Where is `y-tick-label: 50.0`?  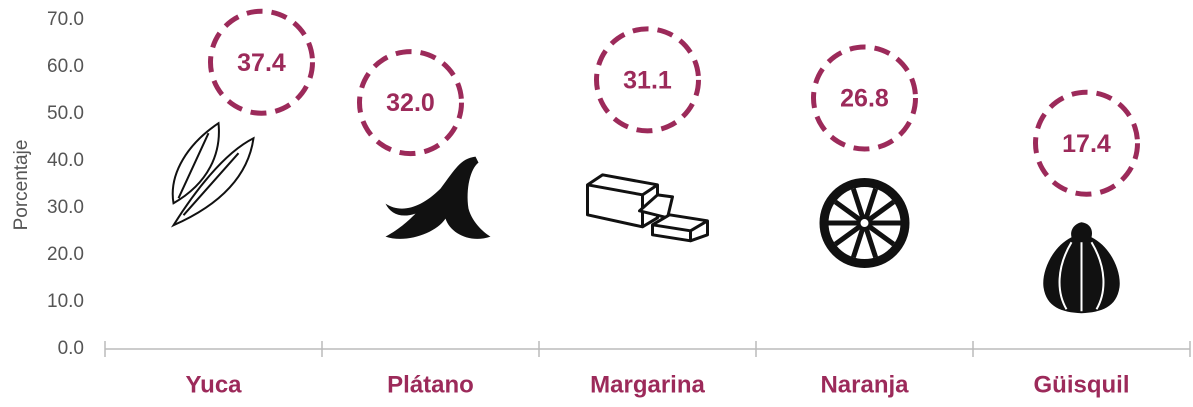 y-tick-label: 50.0 is located at coordinates (65, 113).